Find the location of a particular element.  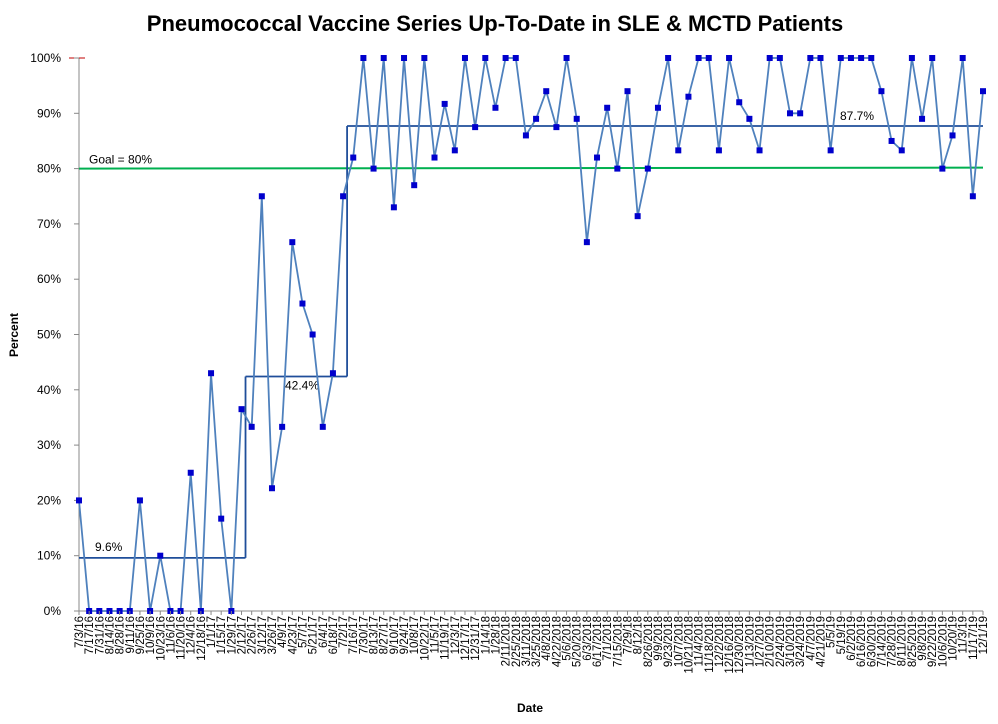

y-tick-label: 90% is located at coordinates (49, 113).